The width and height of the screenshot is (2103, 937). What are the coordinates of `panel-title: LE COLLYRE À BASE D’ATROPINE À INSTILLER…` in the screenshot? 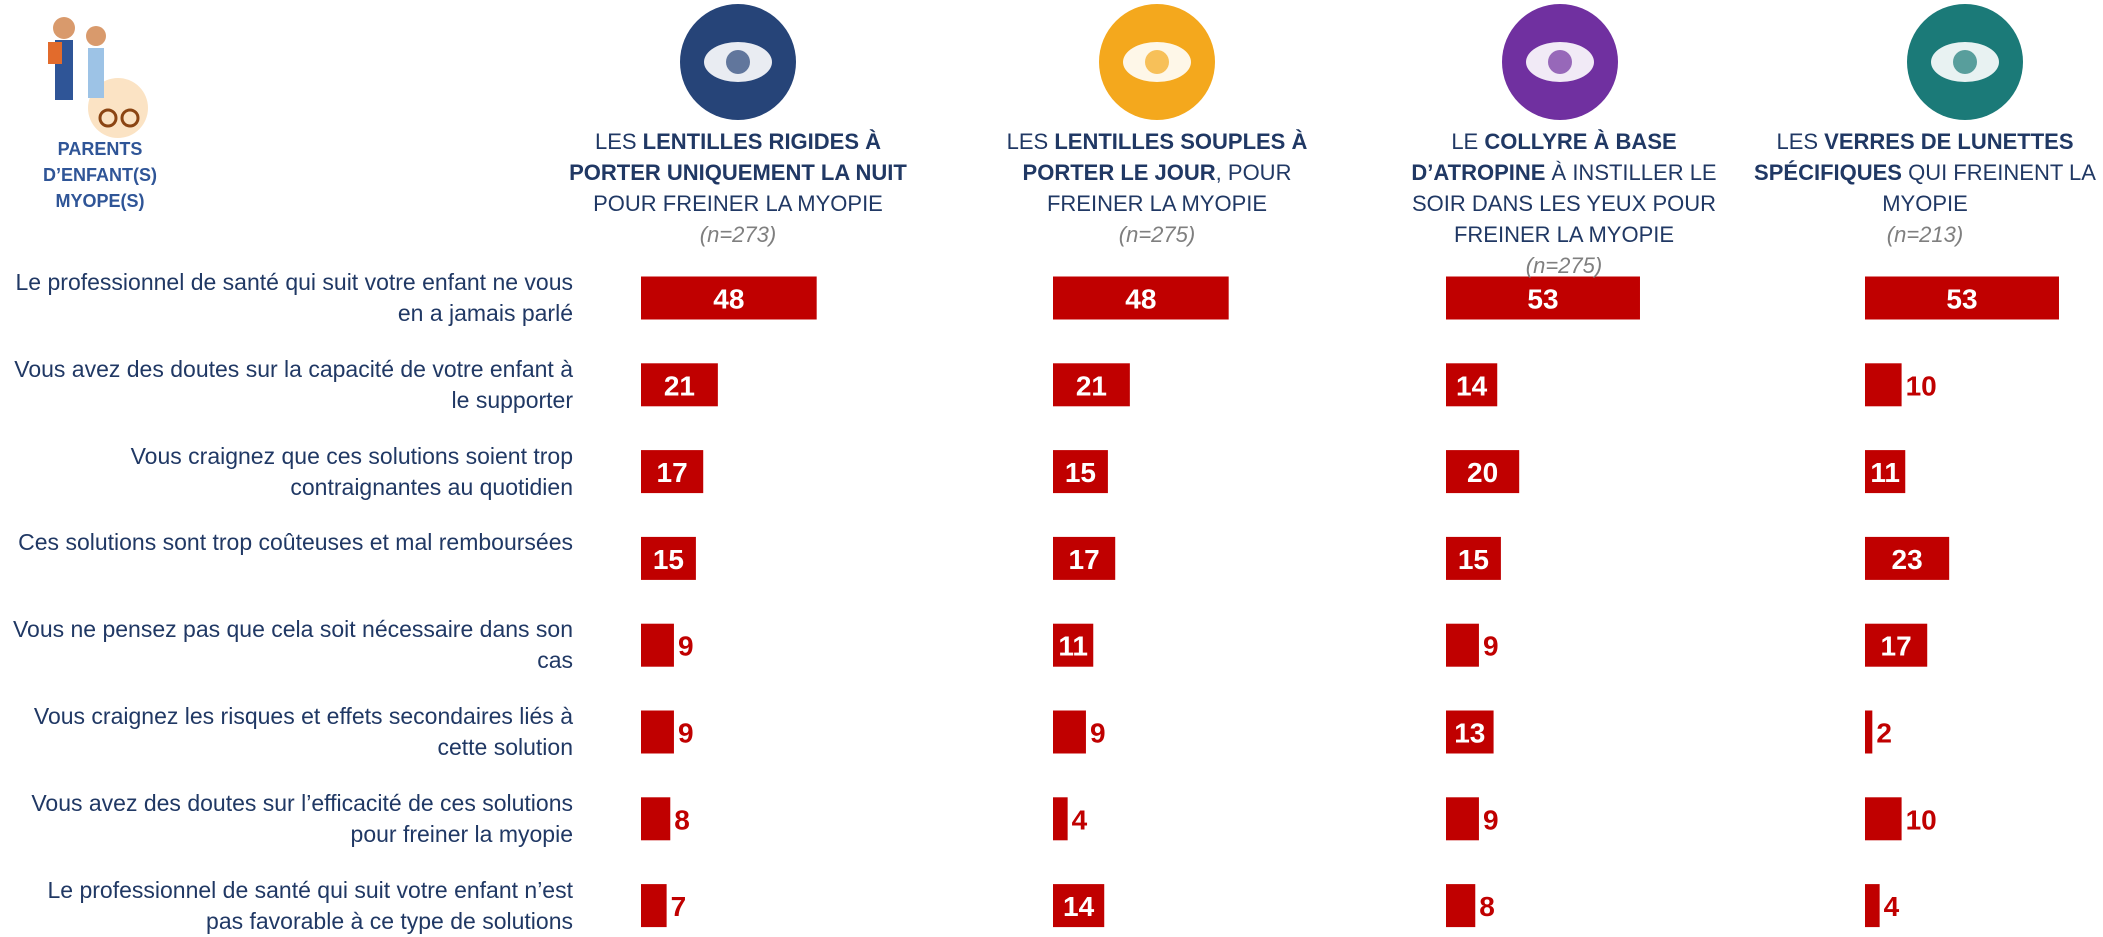 It's located at (1564, 203).